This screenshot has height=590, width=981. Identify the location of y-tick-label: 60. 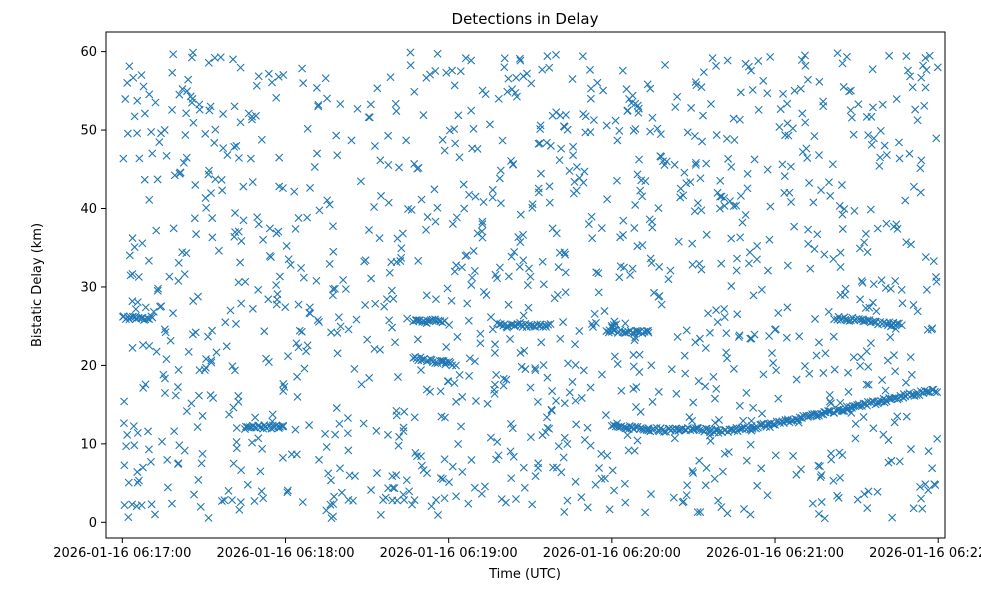
(88, 52).